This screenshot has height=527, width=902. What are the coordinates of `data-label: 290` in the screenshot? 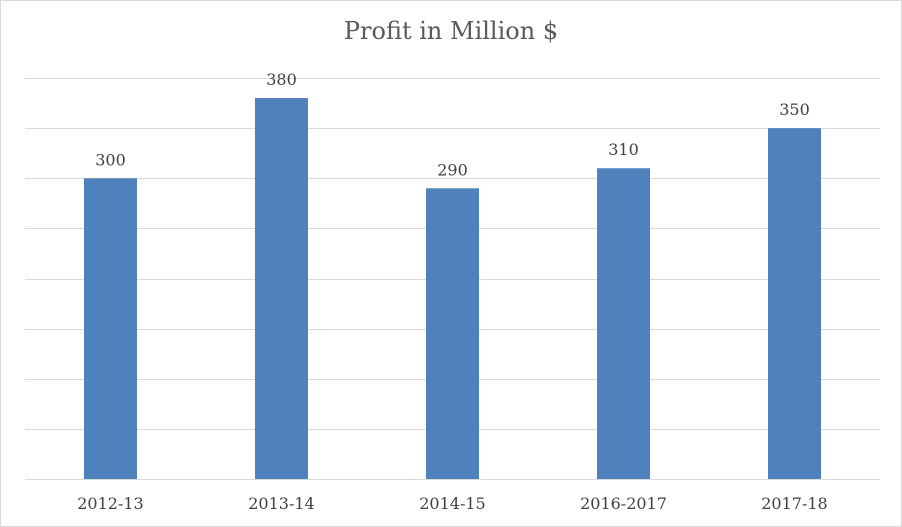 It's located at (452, 169).